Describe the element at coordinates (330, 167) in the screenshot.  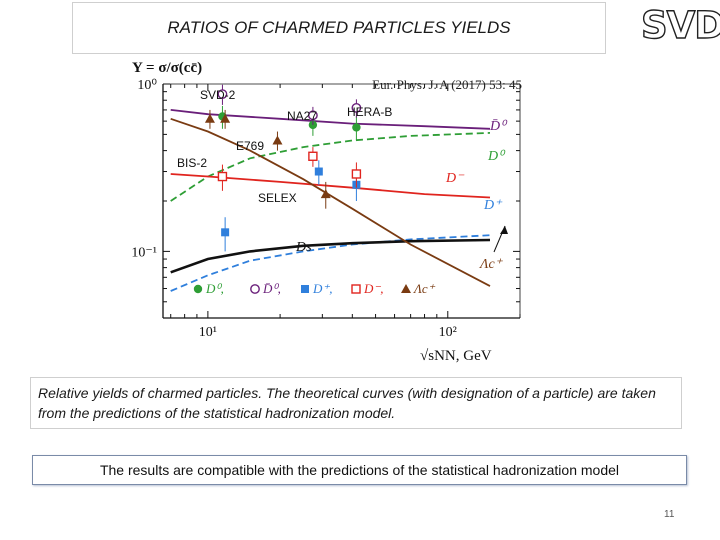
I see `theory-curve-D⁰` at that location.